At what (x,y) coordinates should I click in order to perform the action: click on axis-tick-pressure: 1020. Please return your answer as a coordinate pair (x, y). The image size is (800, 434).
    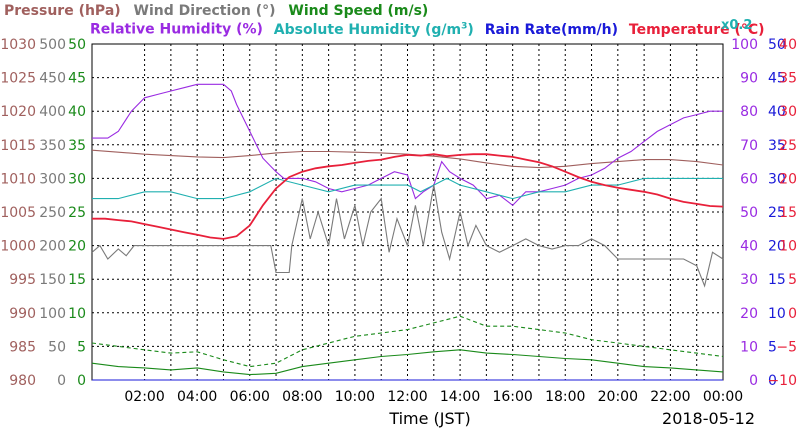
    Looking at the image, I should click on (18, 112).